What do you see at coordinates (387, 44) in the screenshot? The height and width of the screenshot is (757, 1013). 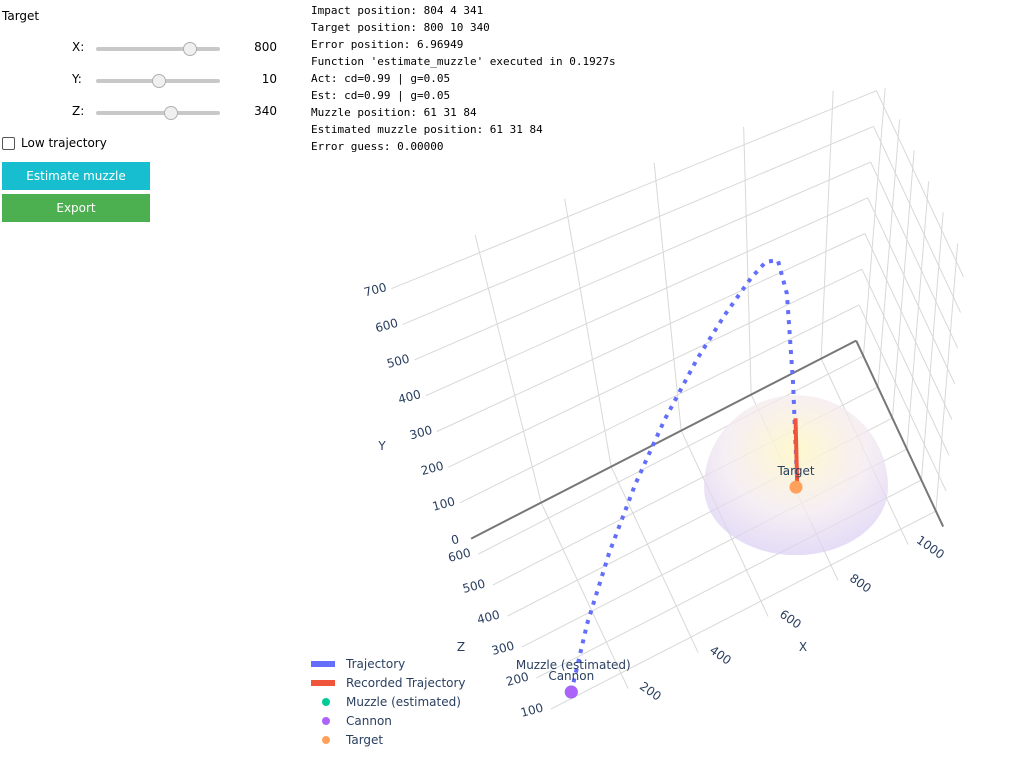 I see `output-line: Error position: 6.96949` at bounding box center [387, 44].